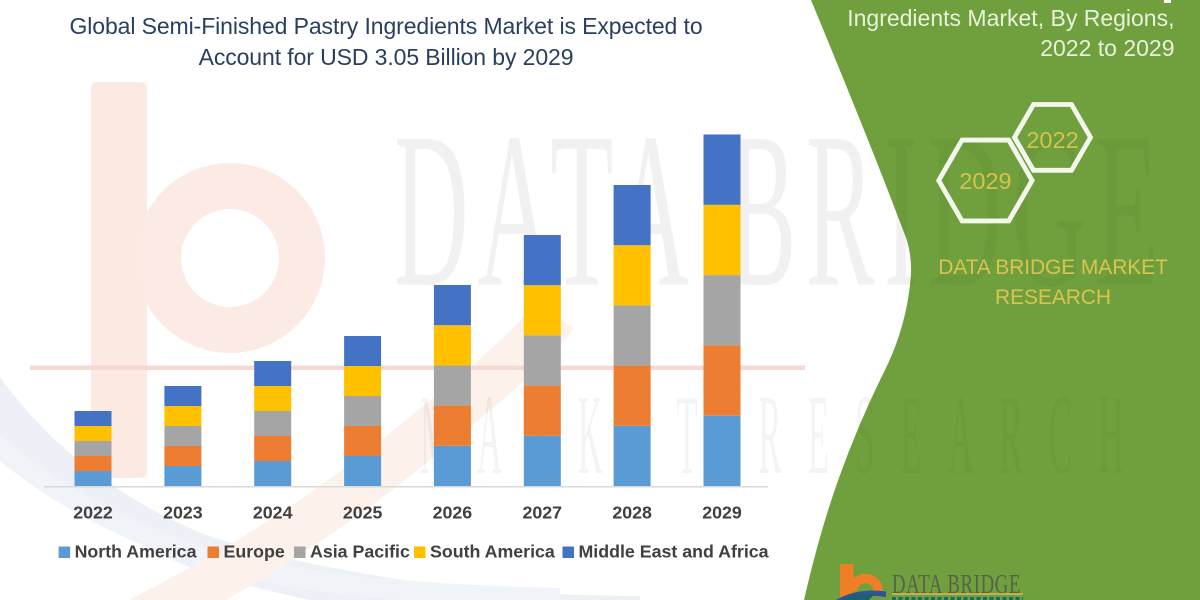 This screenshot has height=600, width=1200. Describe the element at coordinates (453, 512) in the screenshot. I see `svg-text: 2026` at that location.